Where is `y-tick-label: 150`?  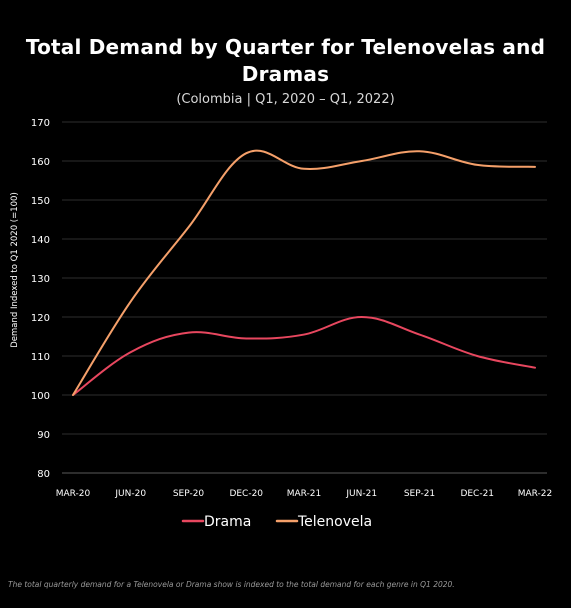 y-tick-label: 150 is located at coordinates (40, 201).